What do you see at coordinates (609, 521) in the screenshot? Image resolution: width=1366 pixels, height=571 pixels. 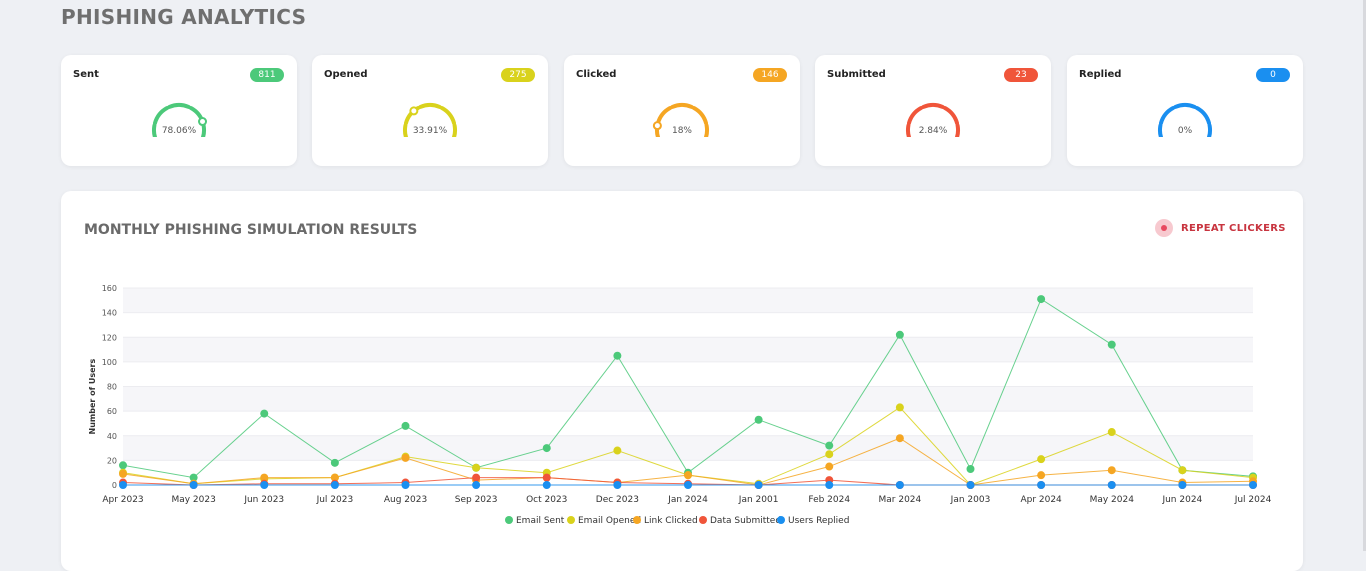 I see `legend-label: Email Opened` at bounding box center [609, 521].